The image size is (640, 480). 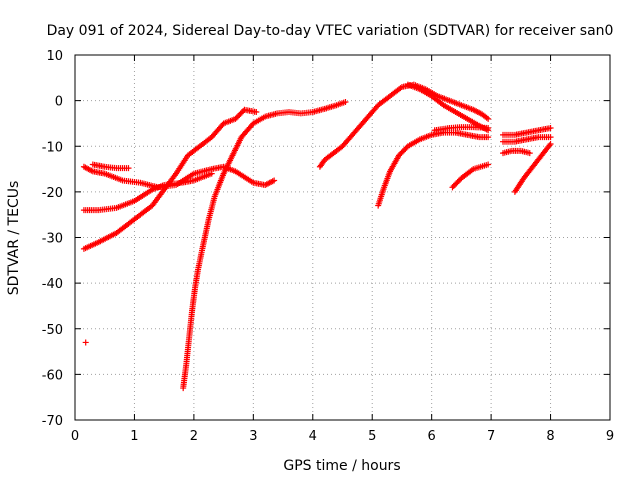 I want to click on series-arc-k, so click(x=470, y=176).